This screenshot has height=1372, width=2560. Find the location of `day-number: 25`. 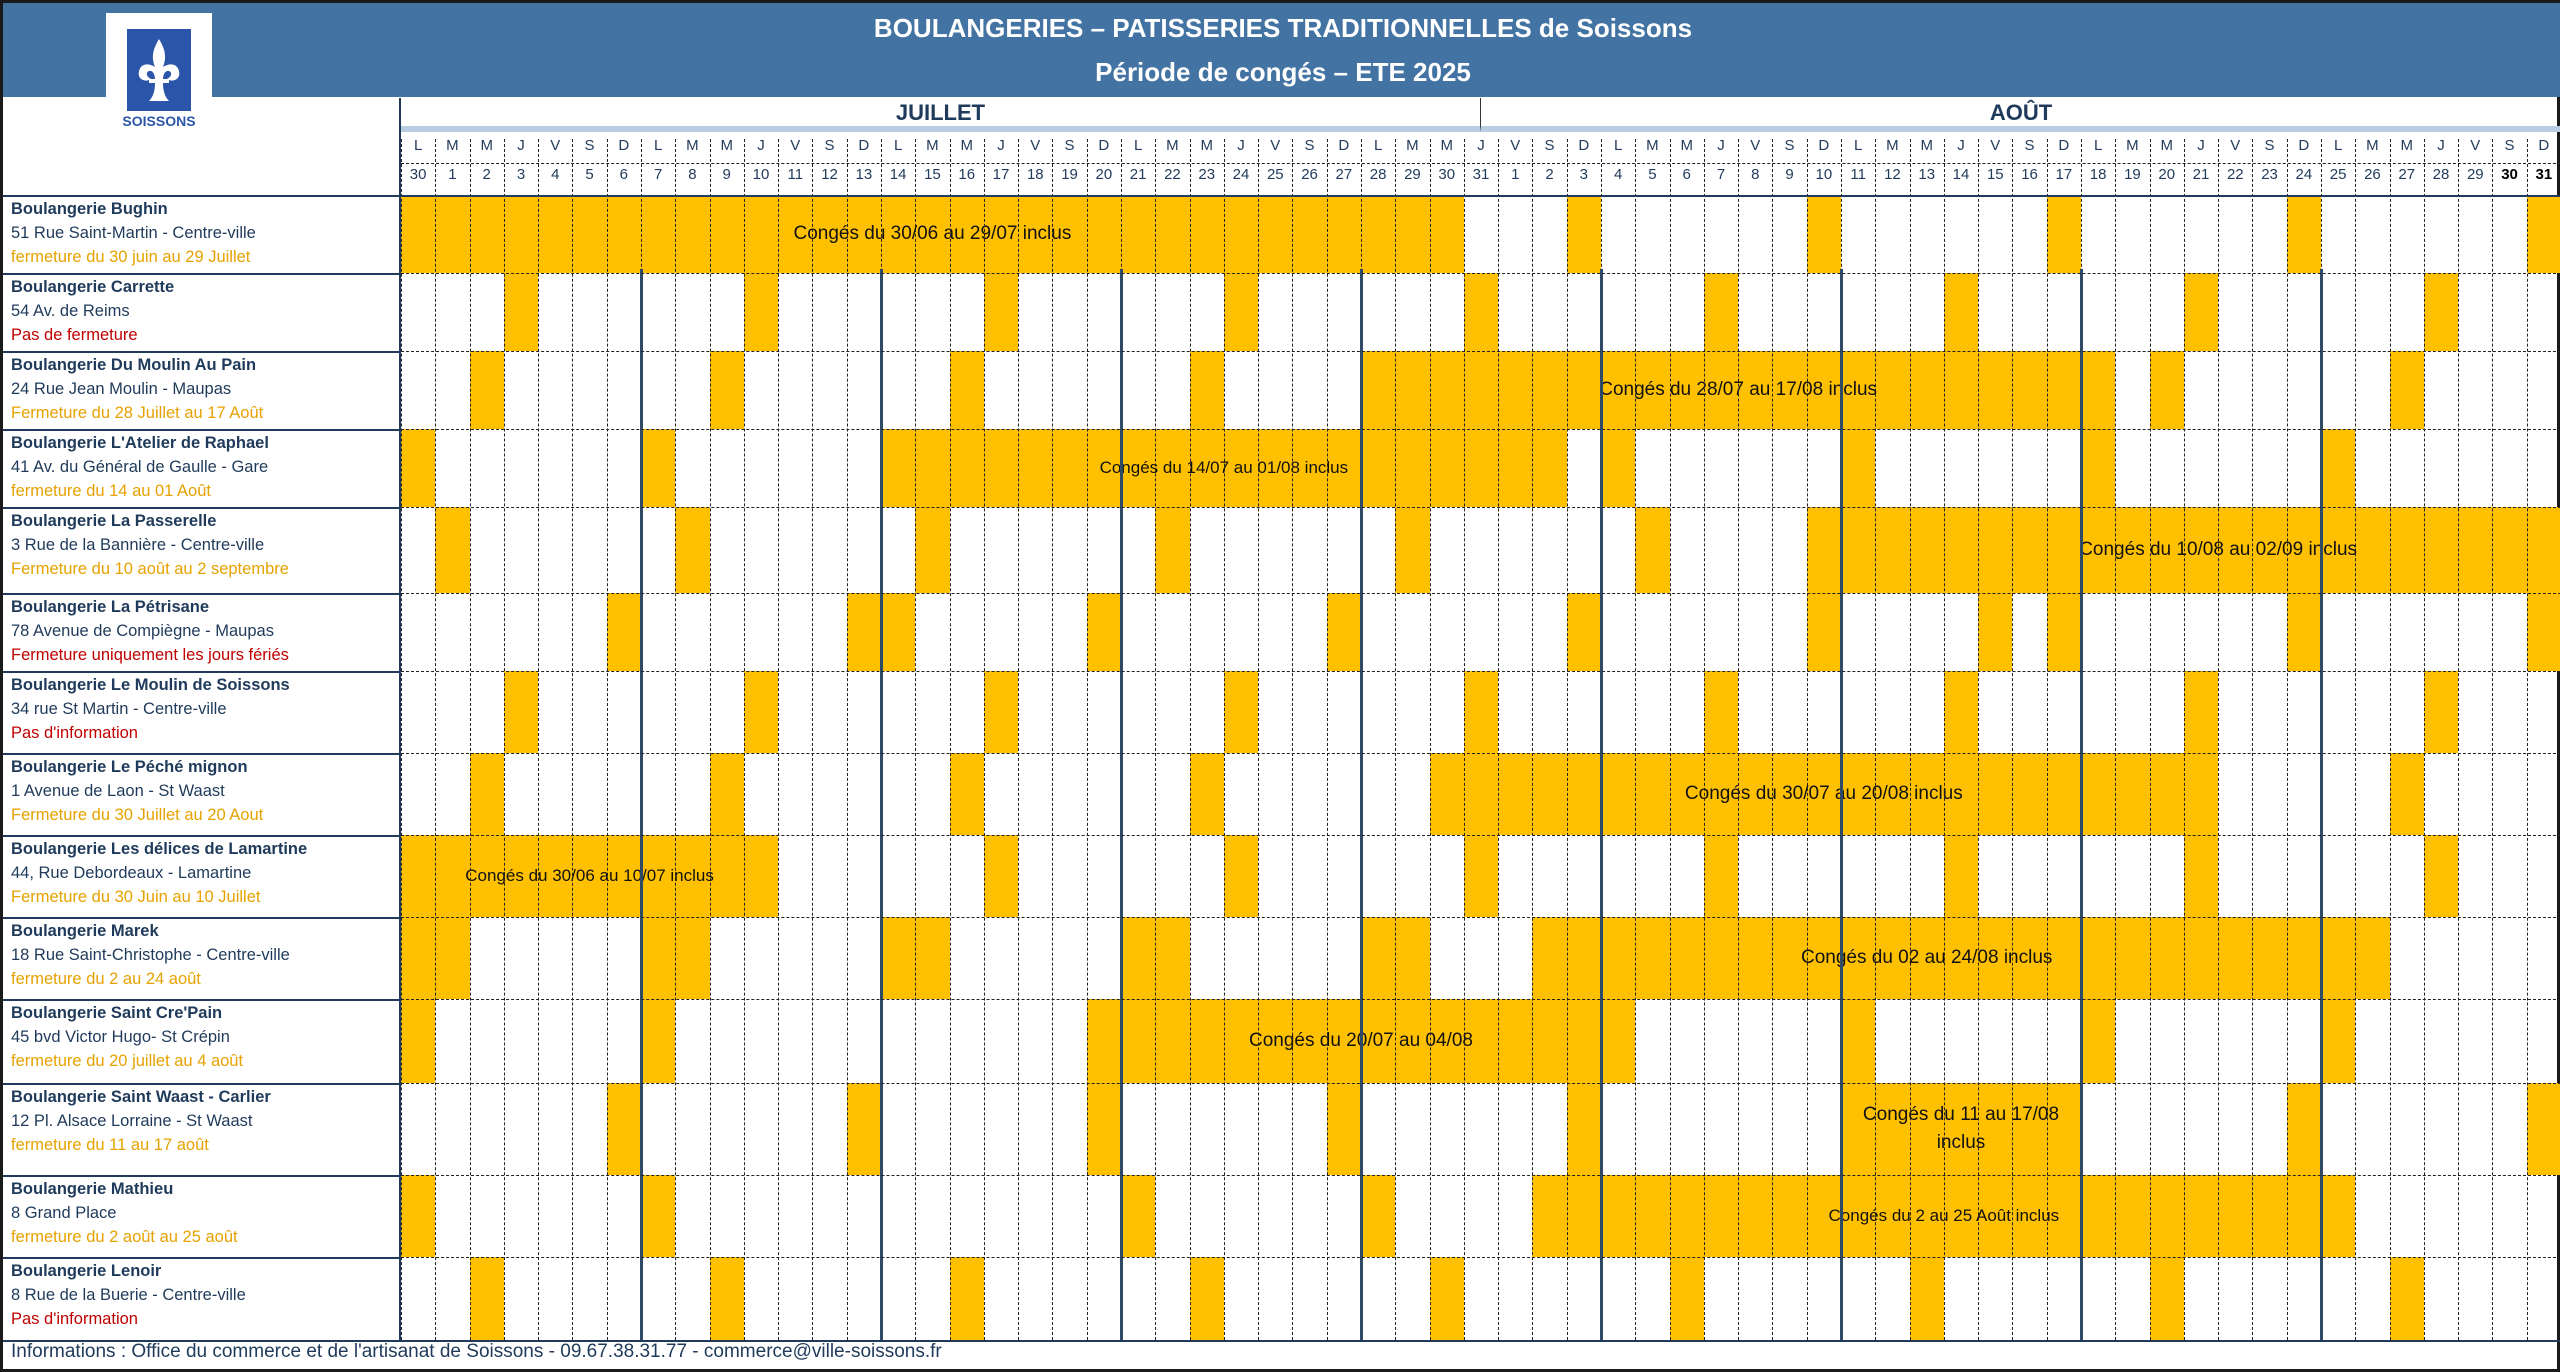

day-number: 25 is located at coordinates (1275, 174).